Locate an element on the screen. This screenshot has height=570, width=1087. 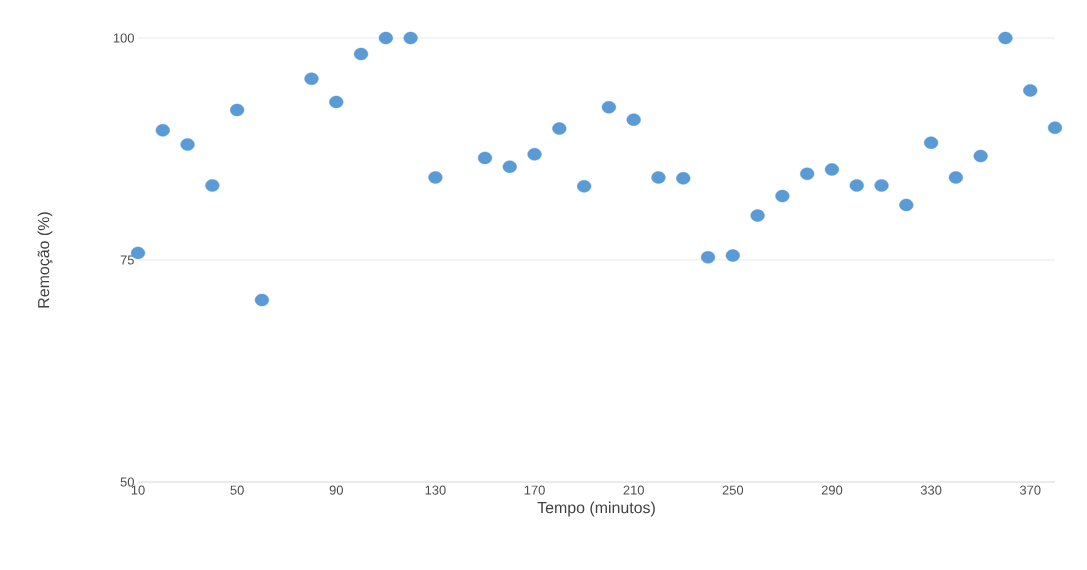
x-tick-label: 330 is located at coordinates (931, 490).